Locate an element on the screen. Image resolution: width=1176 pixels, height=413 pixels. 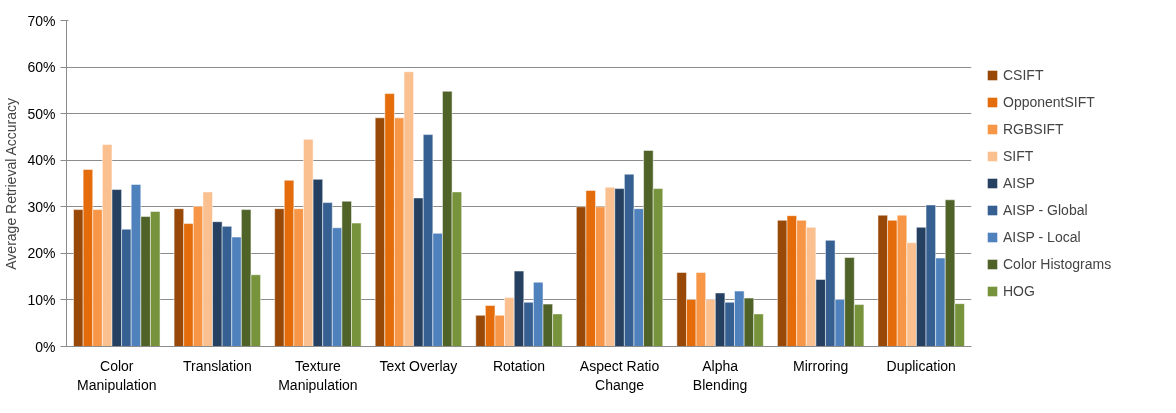
y-tick-label: 30% is located at coordinates (41, 206).